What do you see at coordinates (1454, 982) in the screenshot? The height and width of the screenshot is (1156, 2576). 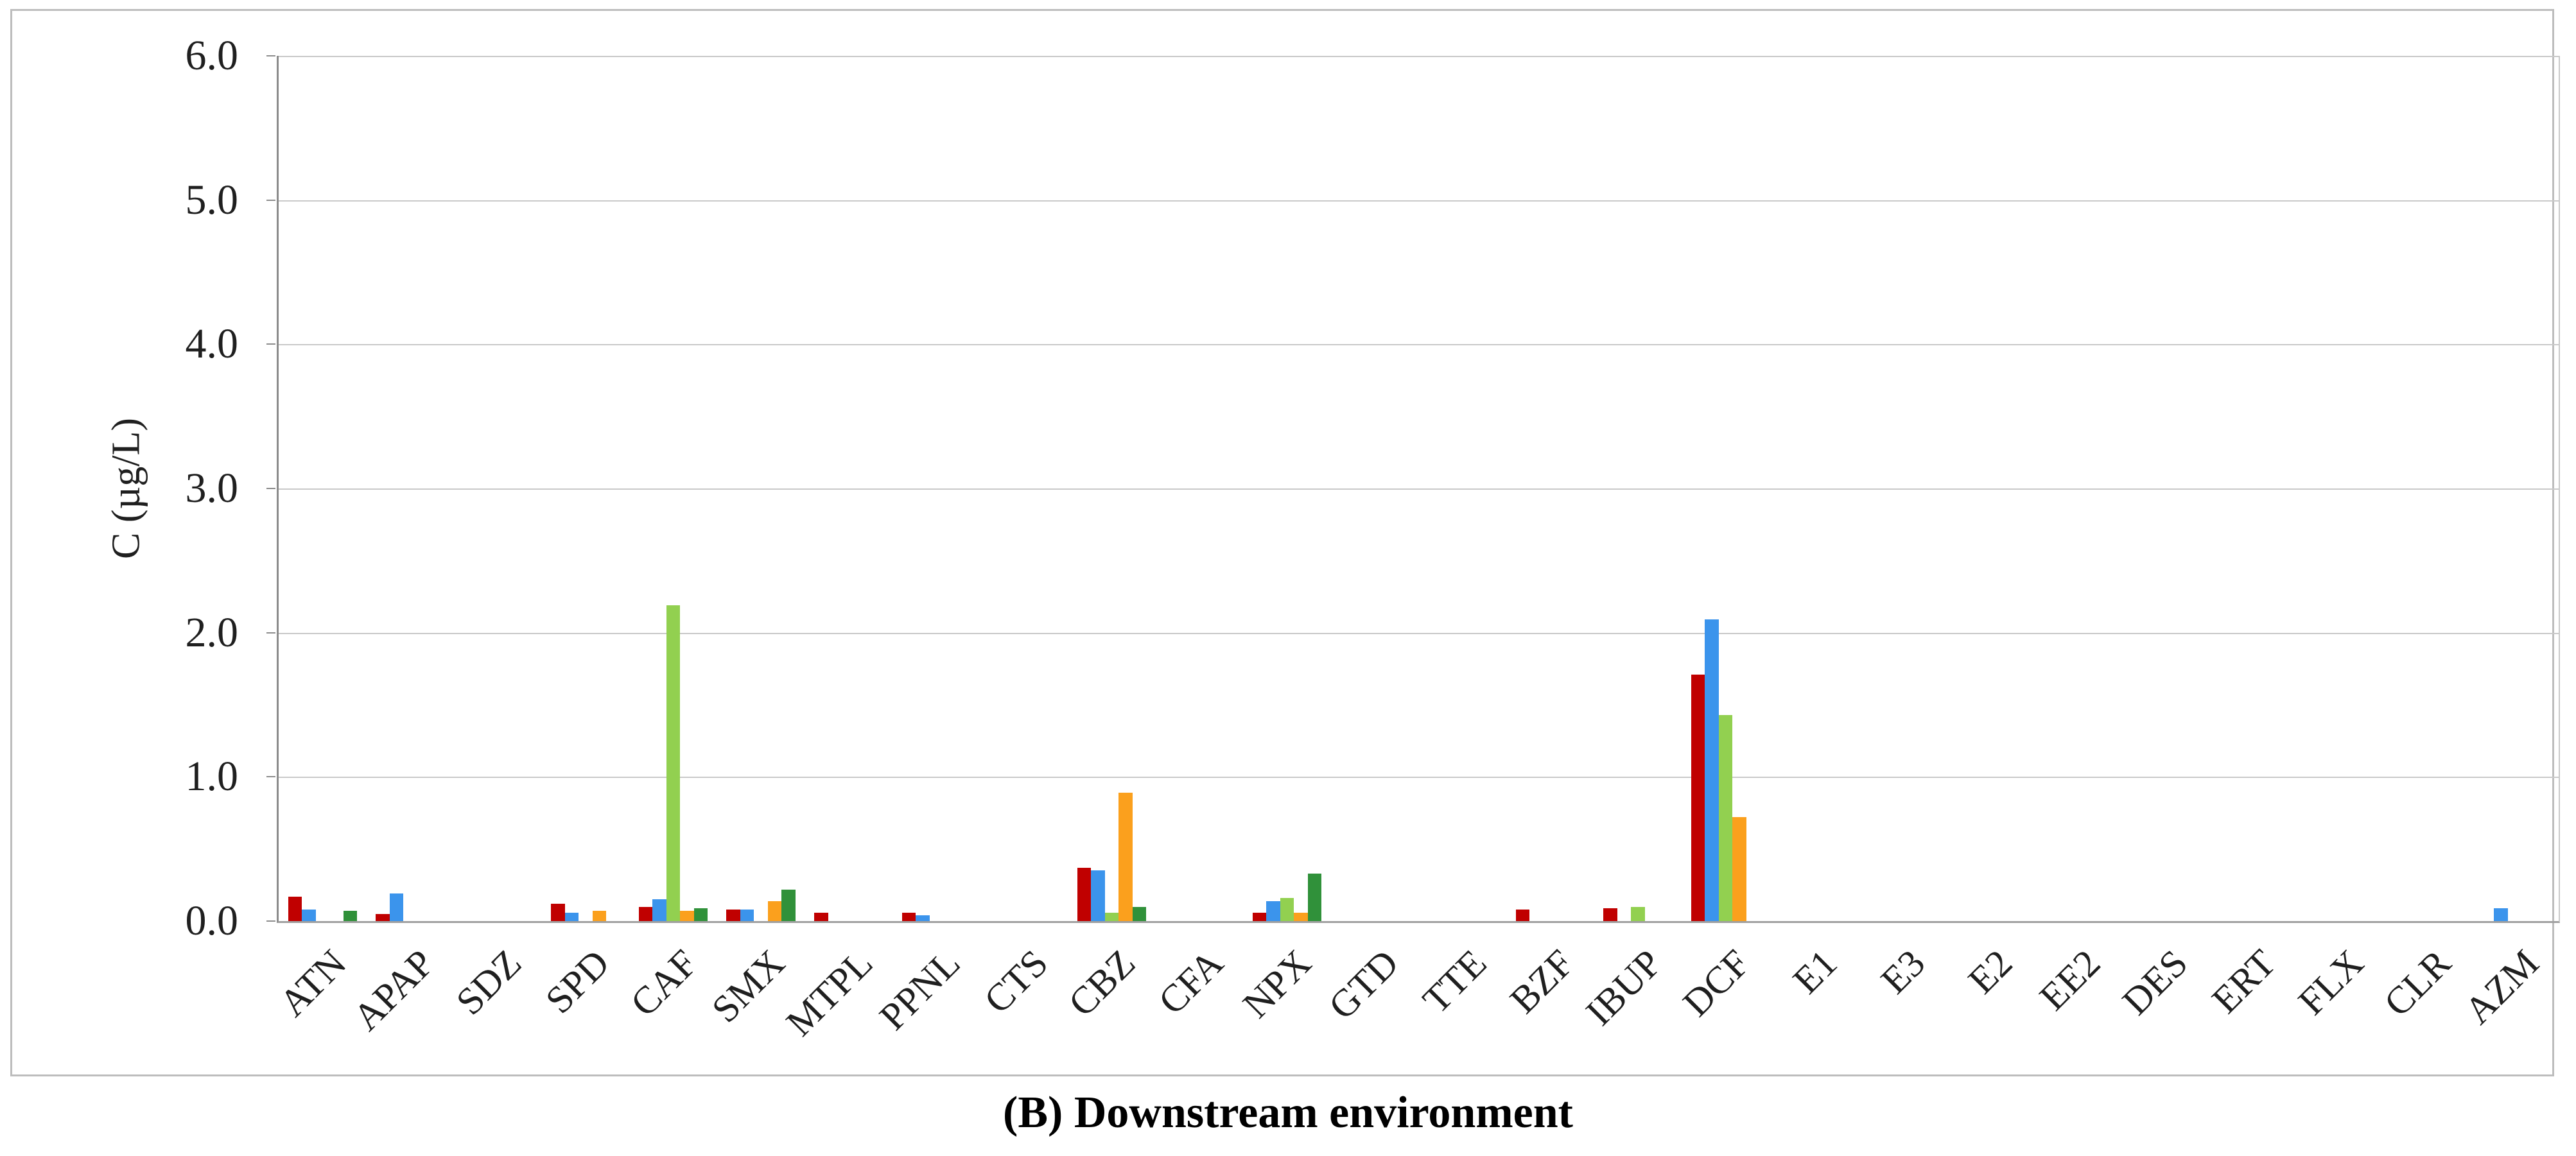 I see `x-tick-label-TTE: TTE` at bounding box center [1454, 982].